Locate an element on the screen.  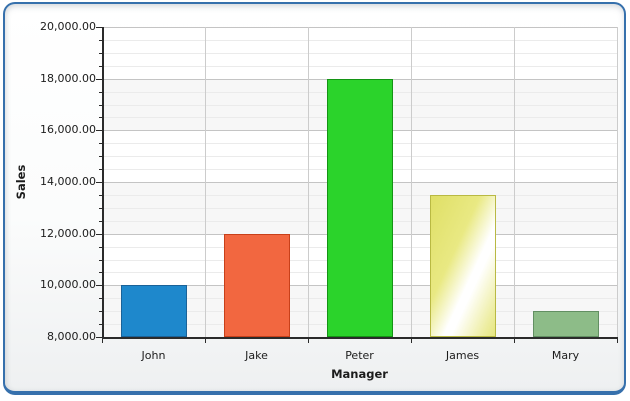
bar-mary is located at coordinates (565, 324).